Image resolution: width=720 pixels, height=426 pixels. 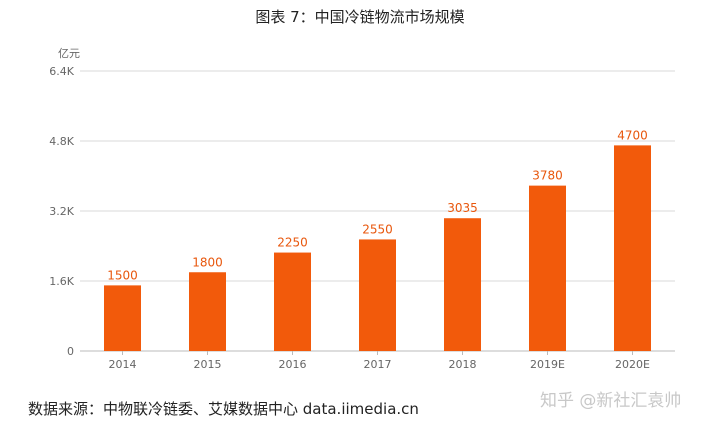 I want to click on data-label: 3035, so click(x=462, y=208).